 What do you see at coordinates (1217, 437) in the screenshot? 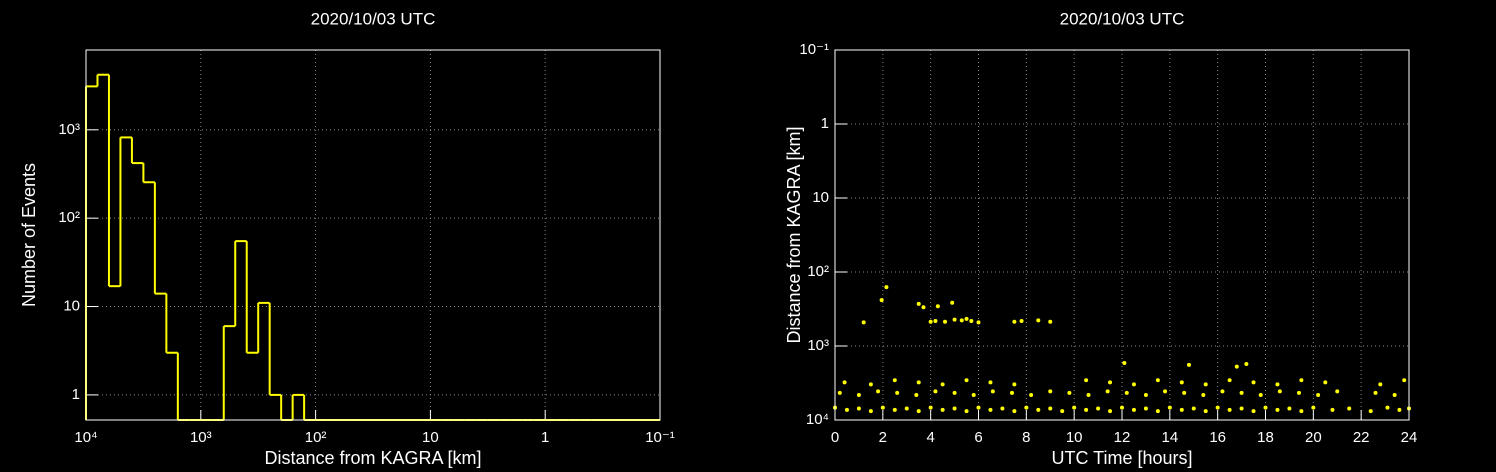
I see `x-tick-label: 16` at bounding box center [1217, 437].